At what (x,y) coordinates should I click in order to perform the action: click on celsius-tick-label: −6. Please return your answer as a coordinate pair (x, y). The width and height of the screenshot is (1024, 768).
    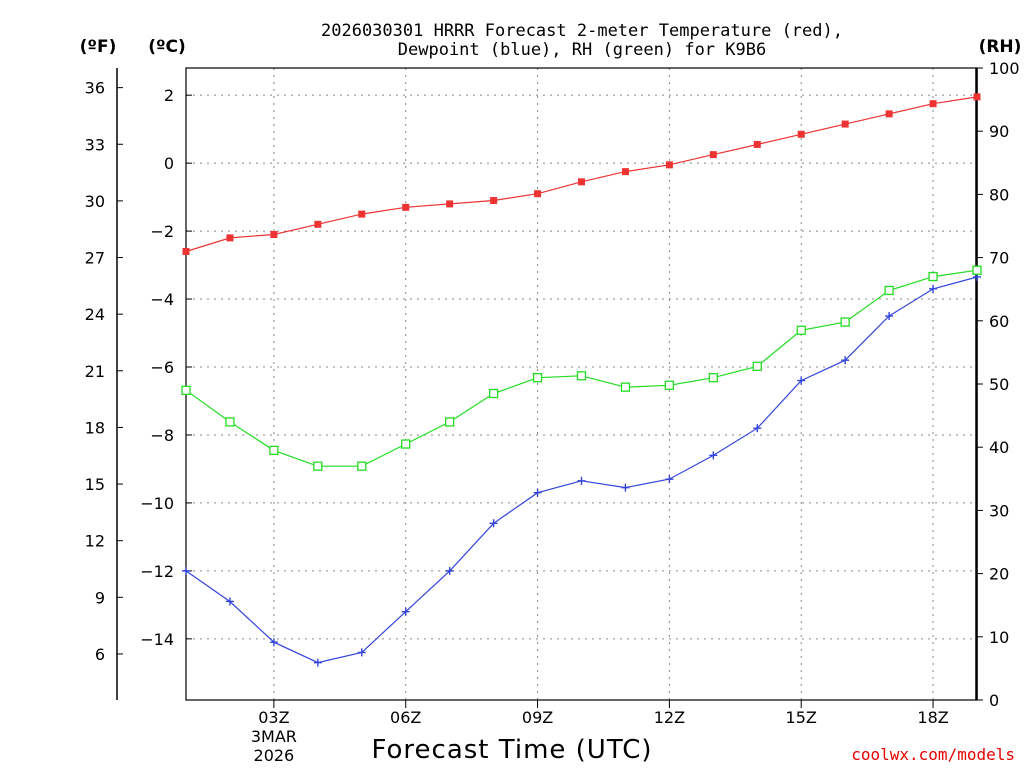
    Looking at the image, I should click on (162, 367).